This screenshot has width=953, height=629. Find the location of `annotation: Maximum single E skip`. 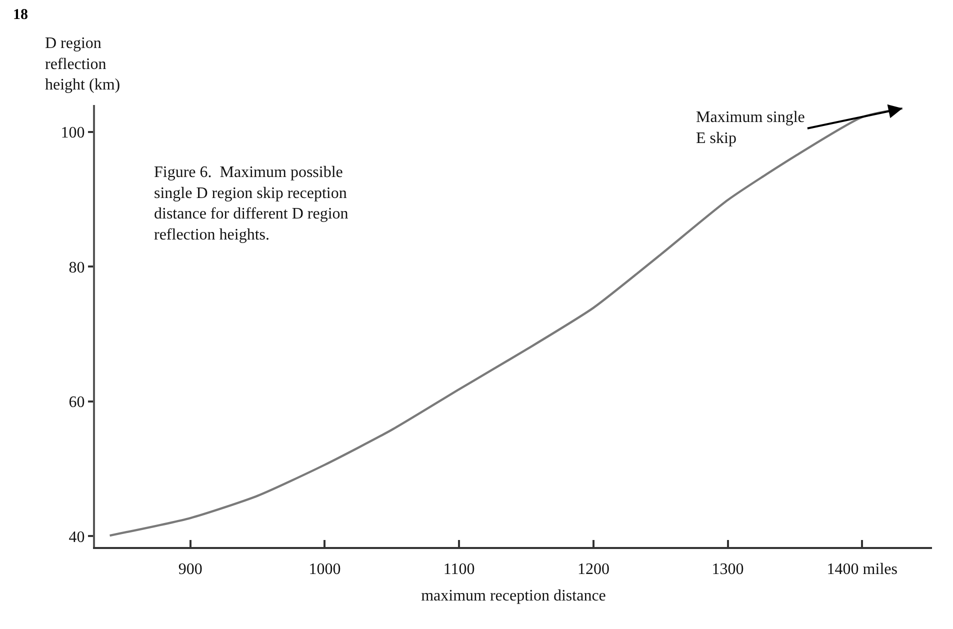

annotation: Maximum single E skip is located at coordinates (750, 128).